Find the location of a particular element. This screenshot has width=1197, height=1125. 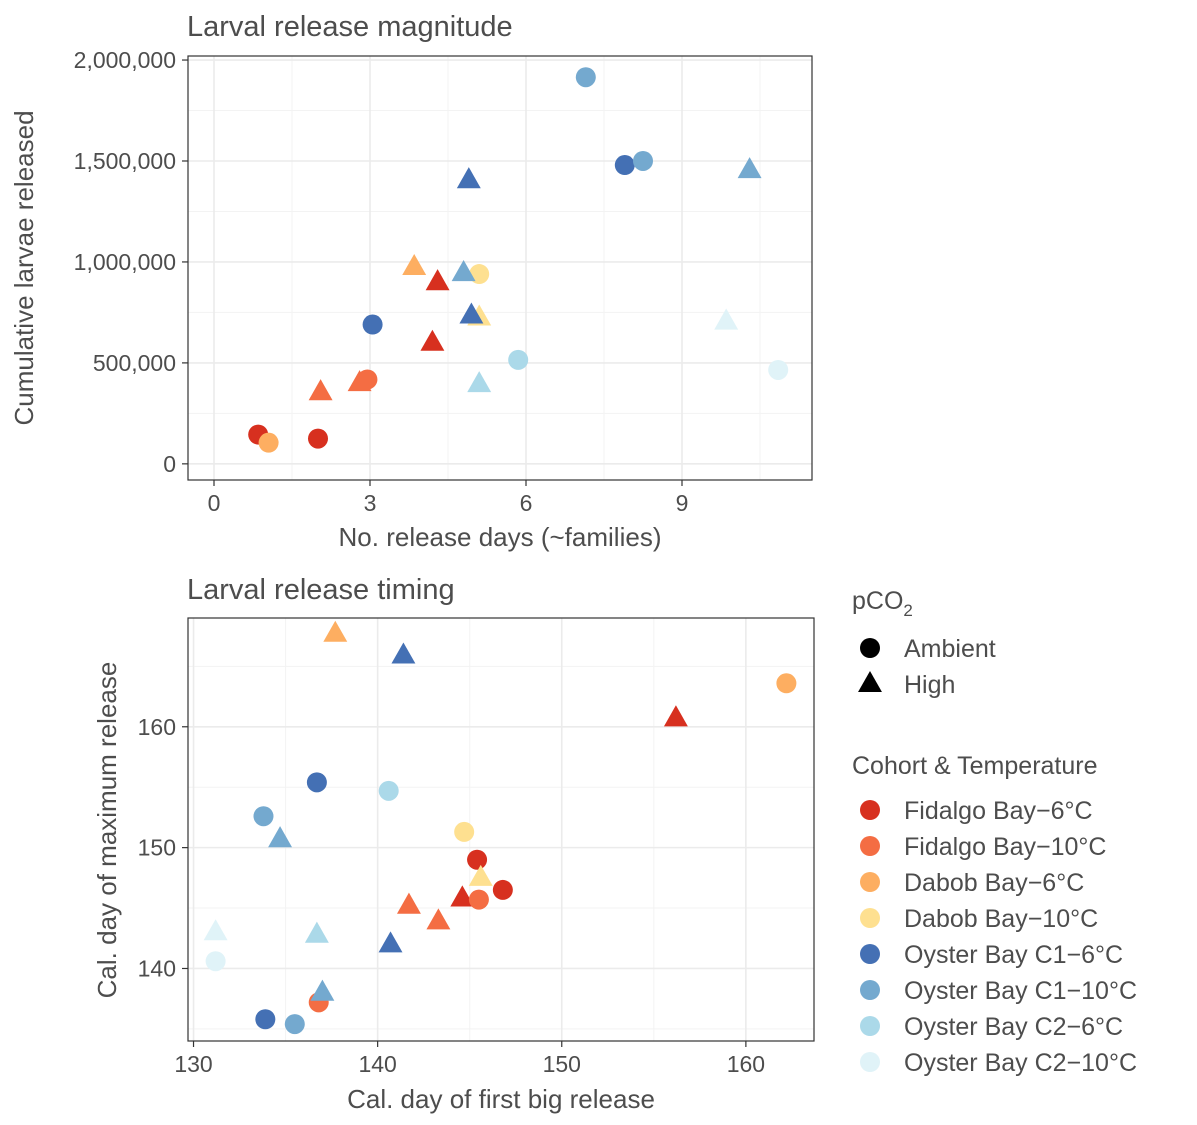

timing-x-tick-label: 130 is located at coordinates (193, 1064).